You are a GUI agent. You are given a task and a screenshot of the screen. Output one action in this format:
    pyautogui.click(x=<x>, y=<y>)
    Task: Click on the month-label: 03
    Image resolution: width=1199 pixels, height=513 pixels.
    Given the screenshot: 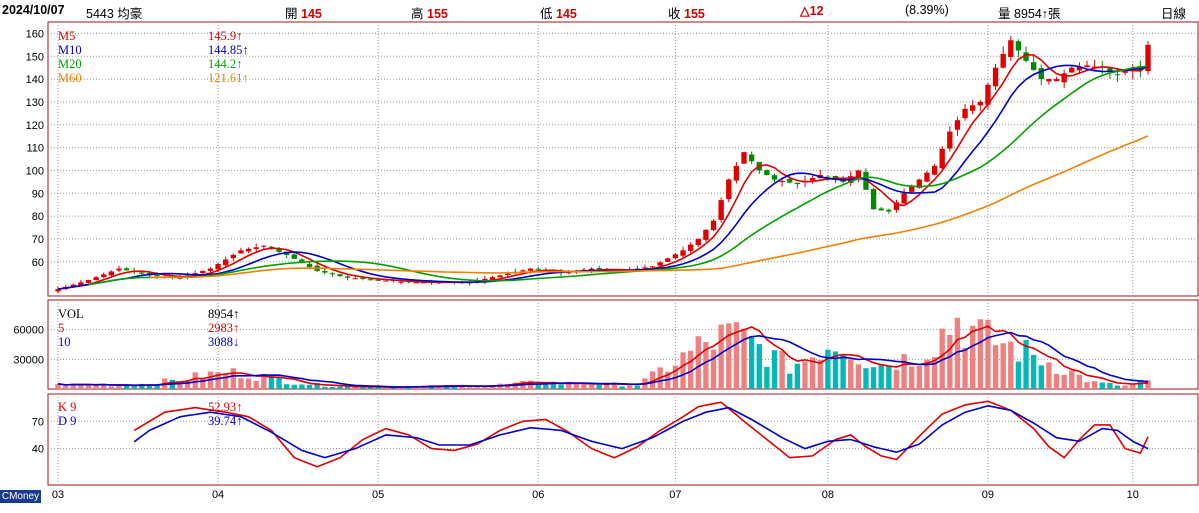 What is the action you would take?
    pyautogui.click(x=58, y=495)
    